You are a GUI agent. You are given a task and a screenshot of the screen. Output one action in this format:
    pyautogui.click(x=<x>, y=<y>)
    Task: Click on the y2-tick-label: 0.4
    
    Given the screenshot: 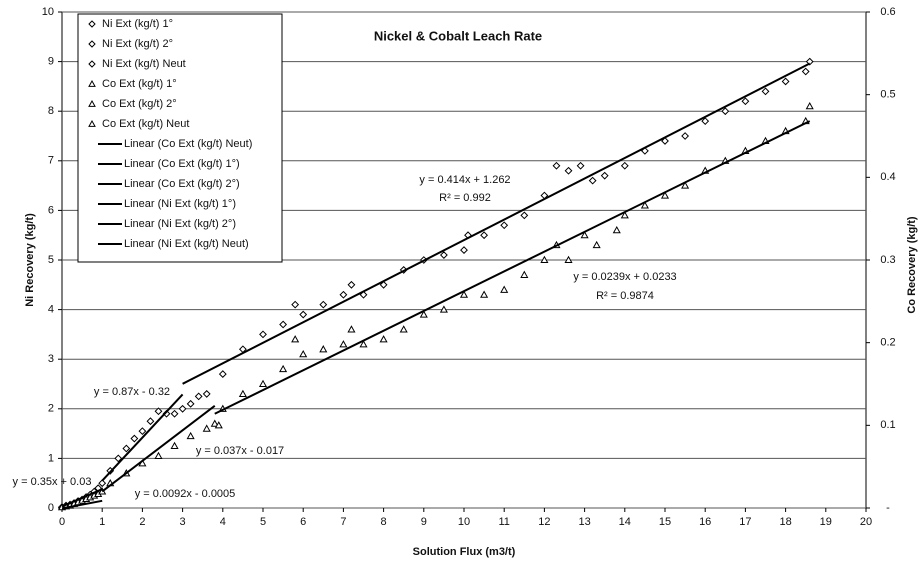 What is the action you would take?
    pyautogui.click(x=887, y=177)
    